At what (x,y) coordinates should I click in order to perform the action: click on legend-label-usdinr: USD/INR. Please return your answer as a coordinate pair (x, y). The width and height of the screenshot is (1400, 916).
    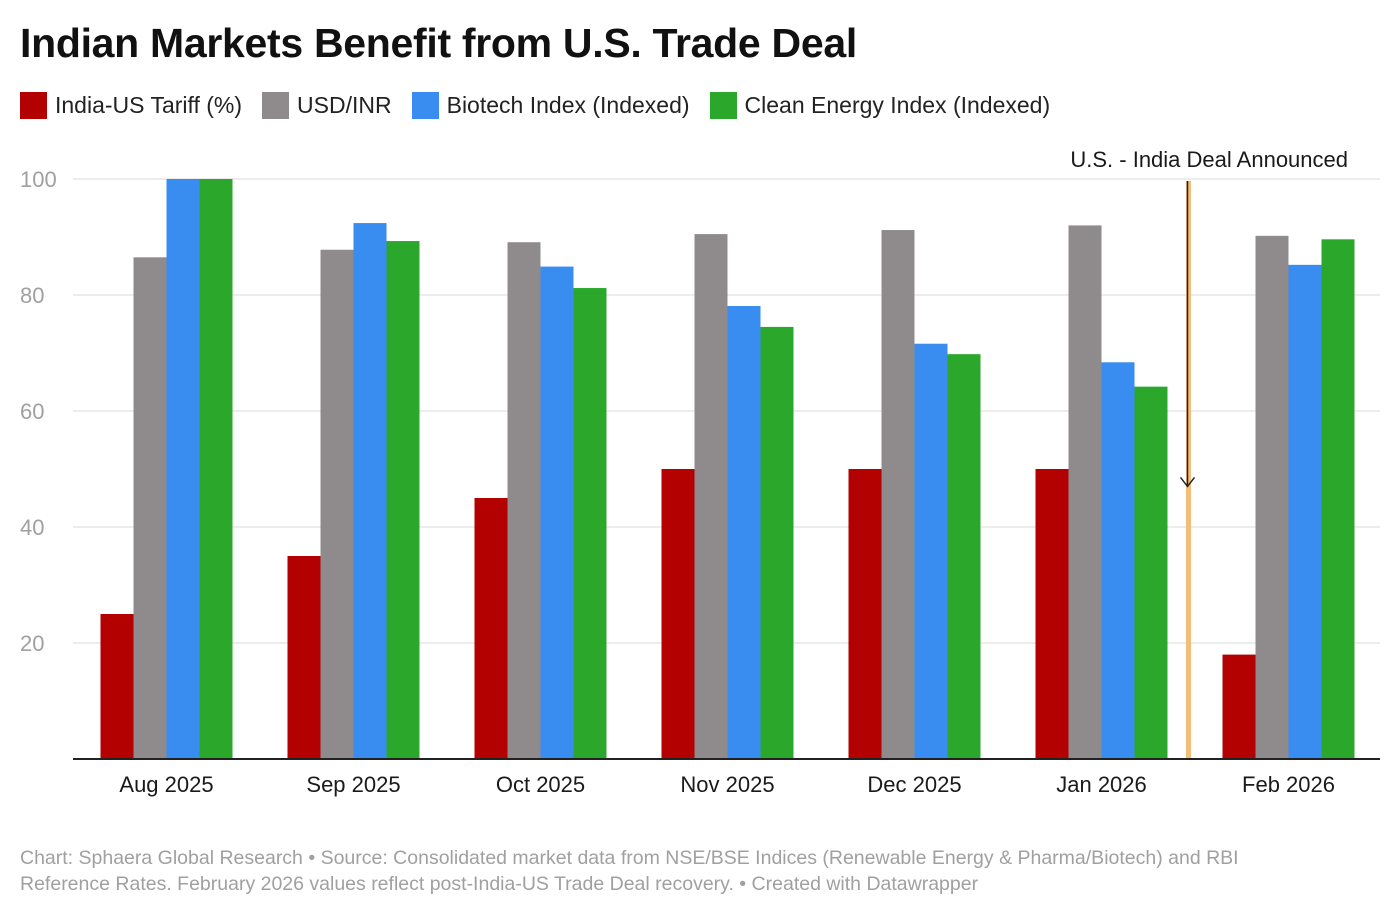
    Looking at the image, I should click on (344, 105).